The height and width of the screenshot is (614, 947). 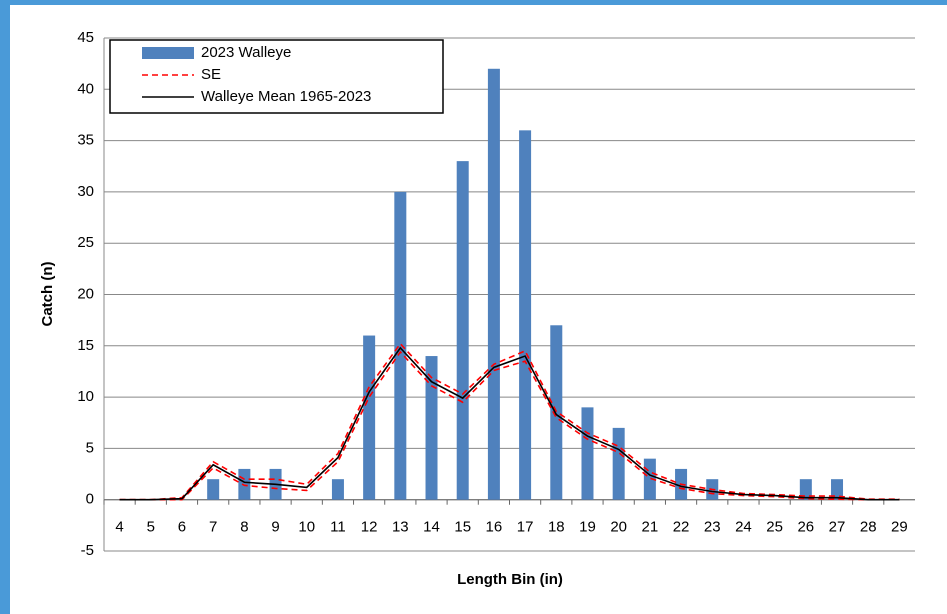 I want to click on x-tick-label: 5, so click(x=151, y=527).